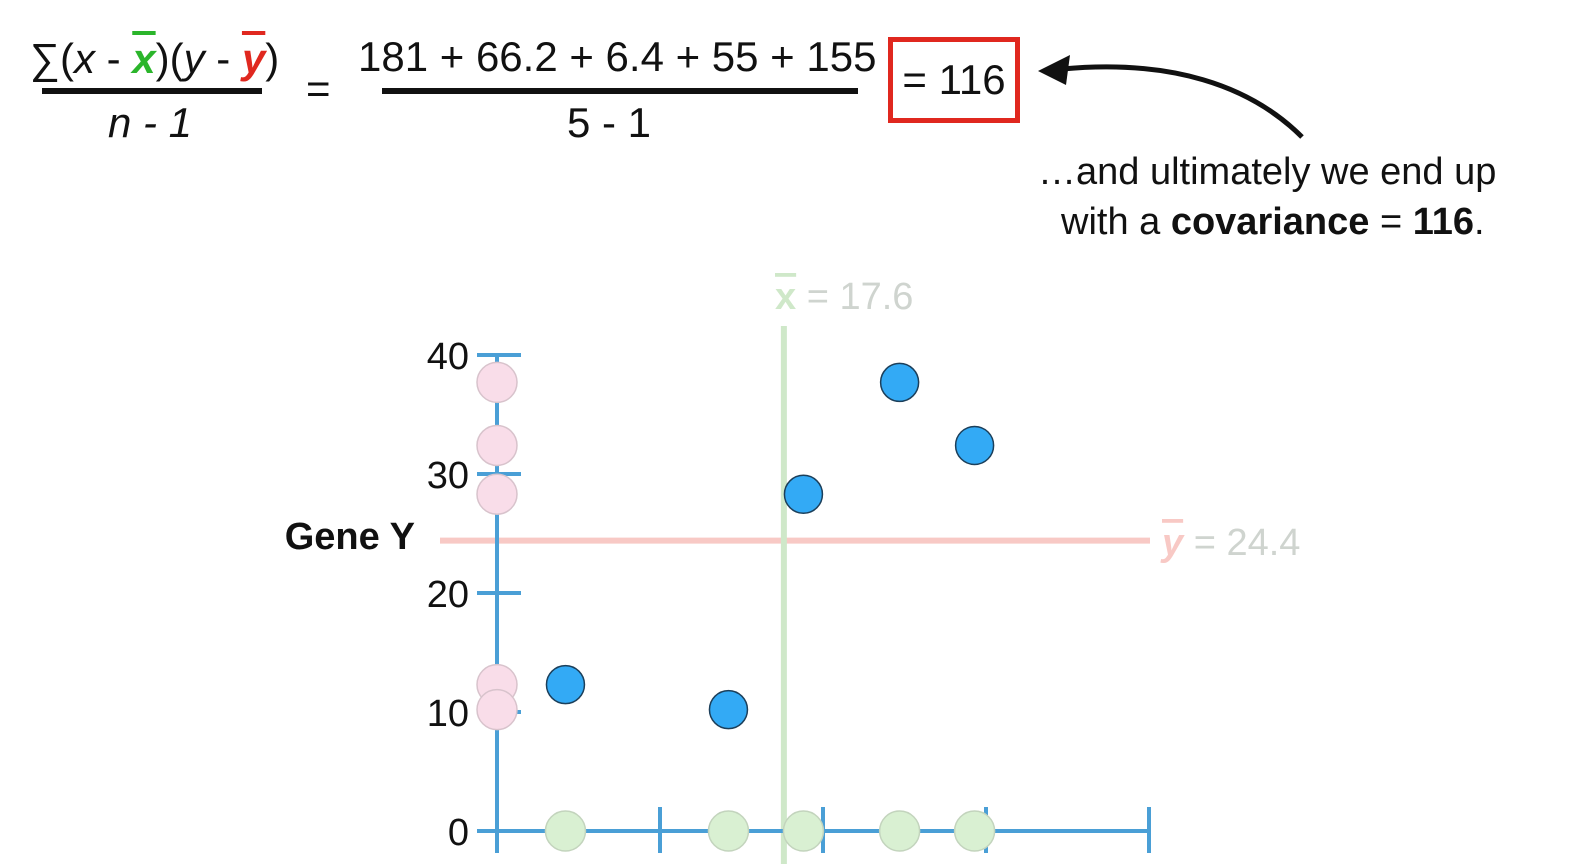 This screenshot has height=864, width=1576. Describe the element at coordinates (150, 122) in the screenshot. I see `formula-denominator: n - 1` at that location.